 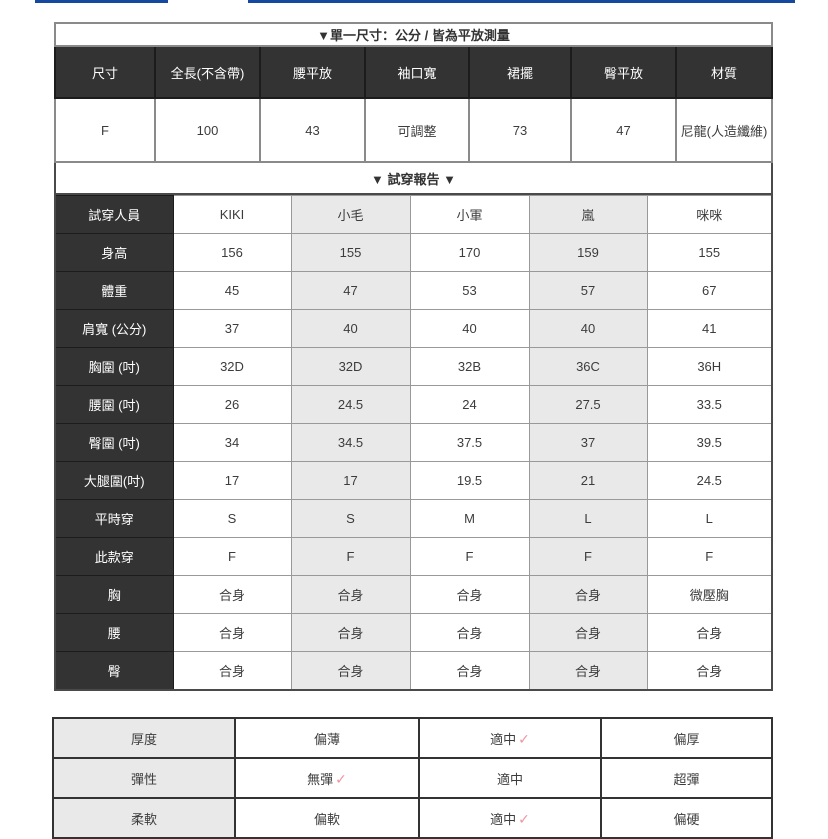 What do you see at coordinates (326, 739) in the screenshot?
I see `feel-option-text: 偏薄` at bounding box center [326, 739].